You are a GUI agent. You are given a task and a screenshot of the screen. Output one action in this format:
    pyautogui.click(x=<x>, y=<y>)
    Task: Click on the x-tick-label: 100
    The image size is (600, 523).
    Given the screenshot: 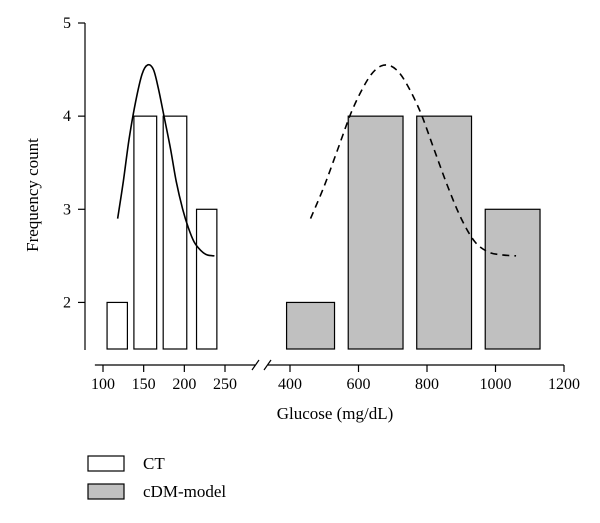 What is the action you would take?
    pyautogui.click(x=103, y=384)
    